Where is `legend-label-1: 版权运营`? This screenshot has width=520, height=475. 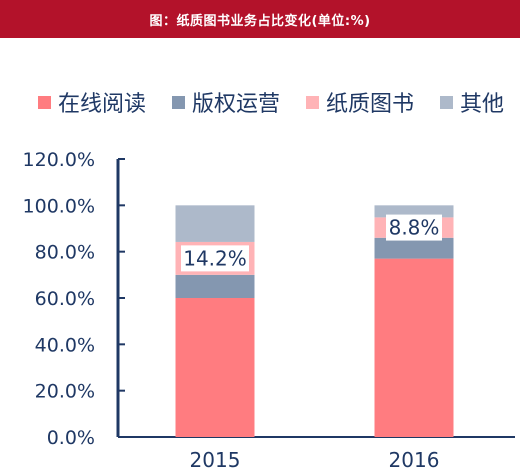 legend-label-1: 版权运营 is located at coordinates (236, 104).